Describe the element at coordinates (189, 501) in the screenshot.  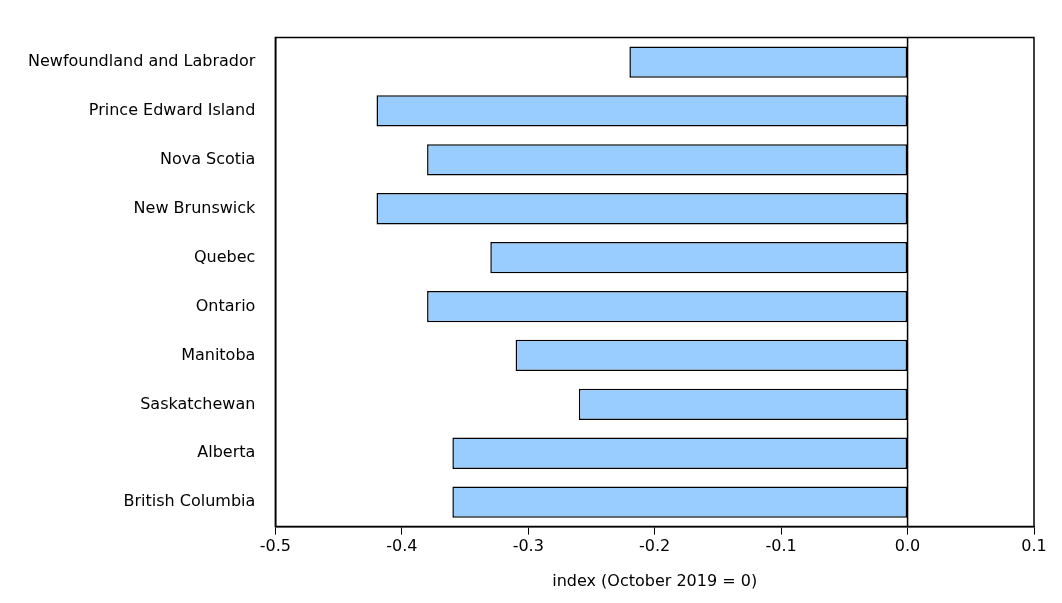
I see `y-tick-label: British Columbia` at that location.